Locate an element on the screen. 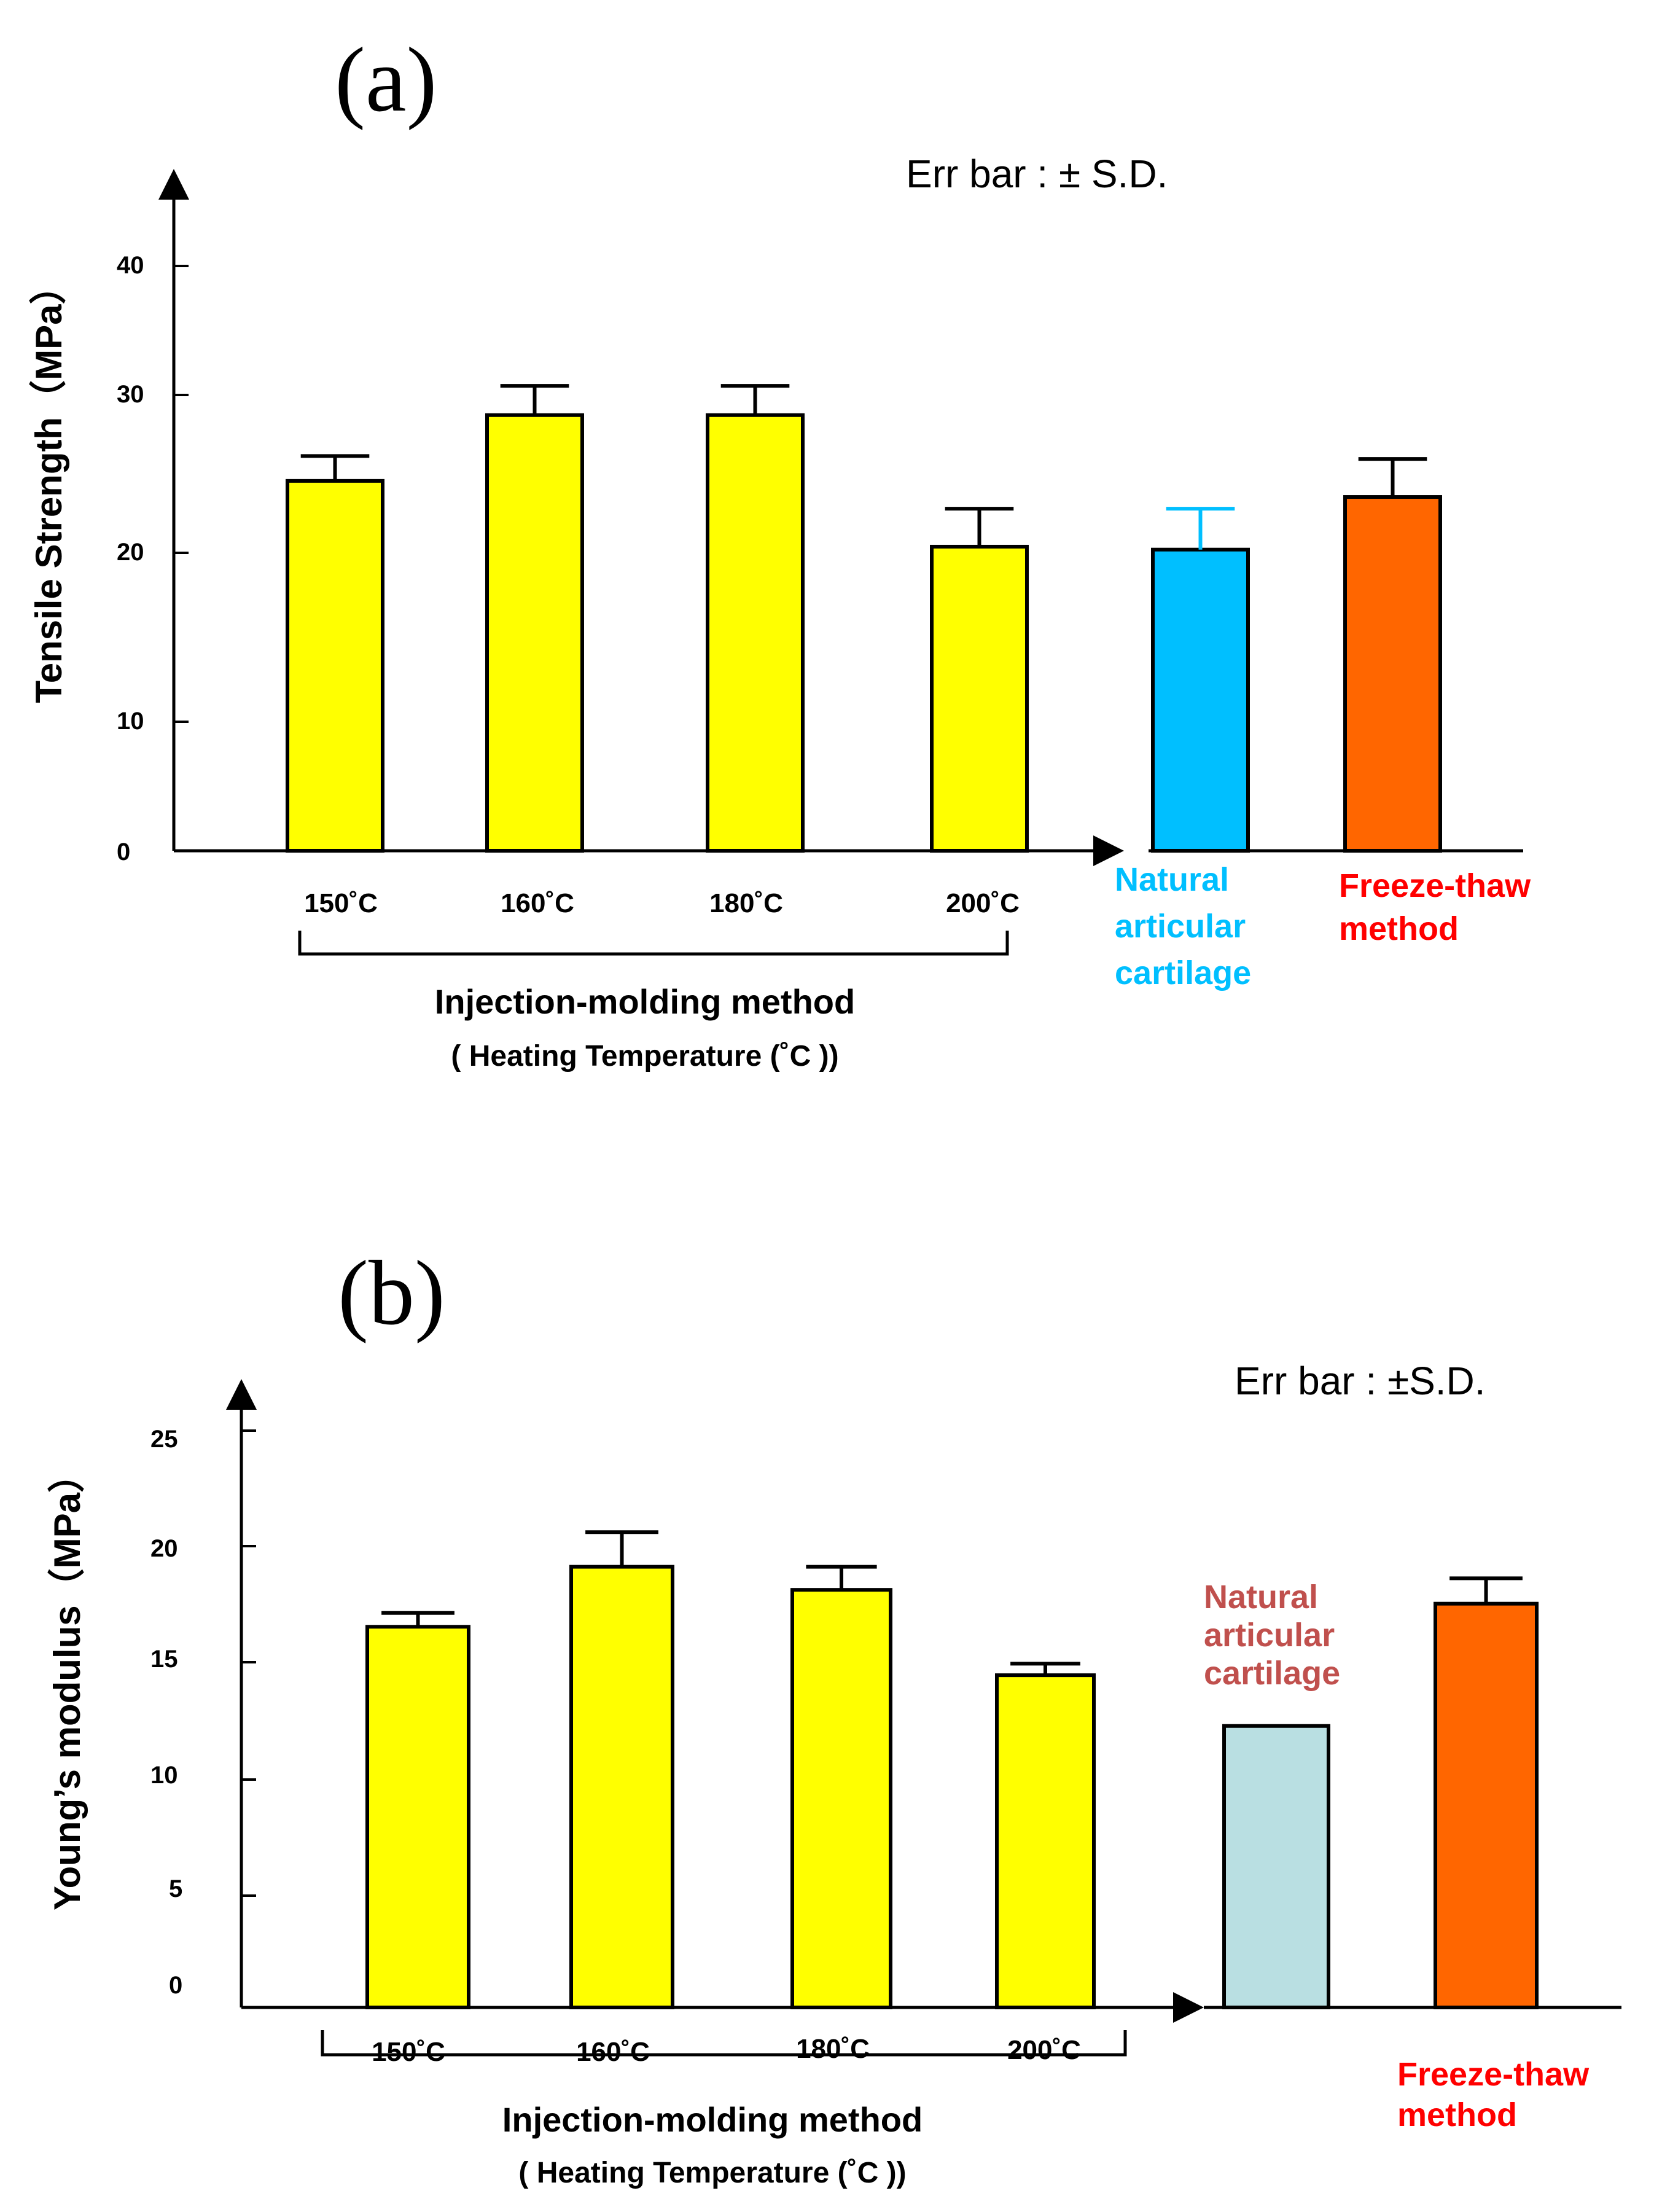 Image resolution: width=1662 pixels, height=2212 pixels. y-tick-label-b: 5 is located at coordinates (175, 1889).